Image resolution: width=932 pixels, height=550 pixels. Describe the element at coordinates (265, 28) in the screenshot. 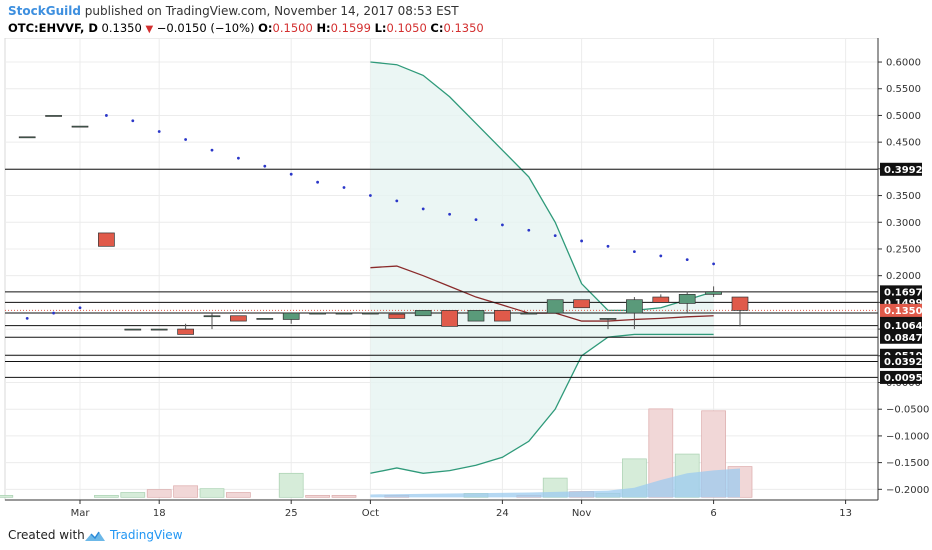

I see `open-label: O:` at that location.